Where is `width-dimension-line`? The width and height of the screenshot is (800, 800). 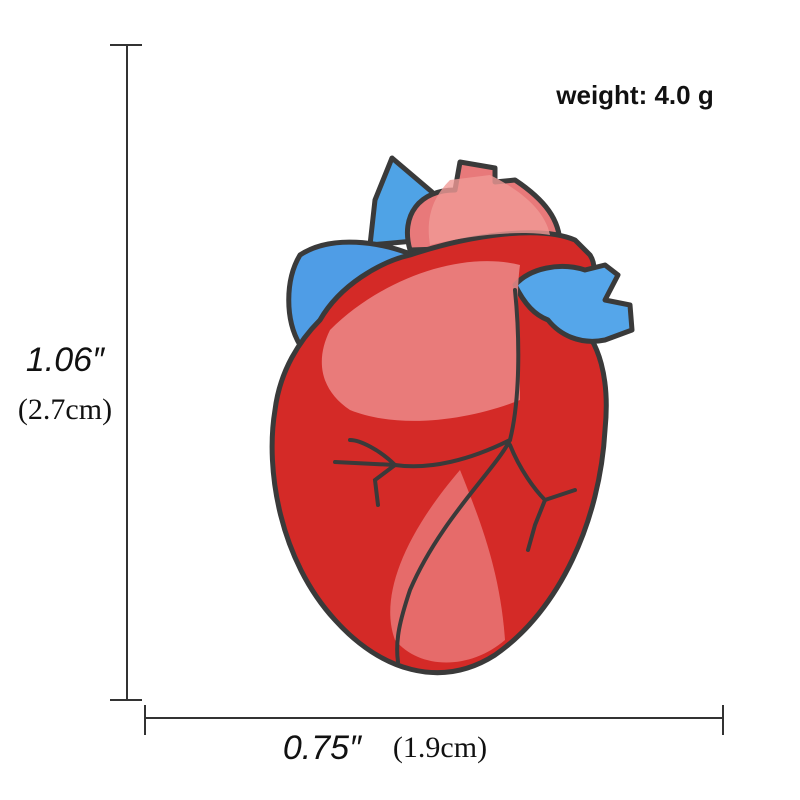
width-dimension-line is located at coordinates (434, 720).